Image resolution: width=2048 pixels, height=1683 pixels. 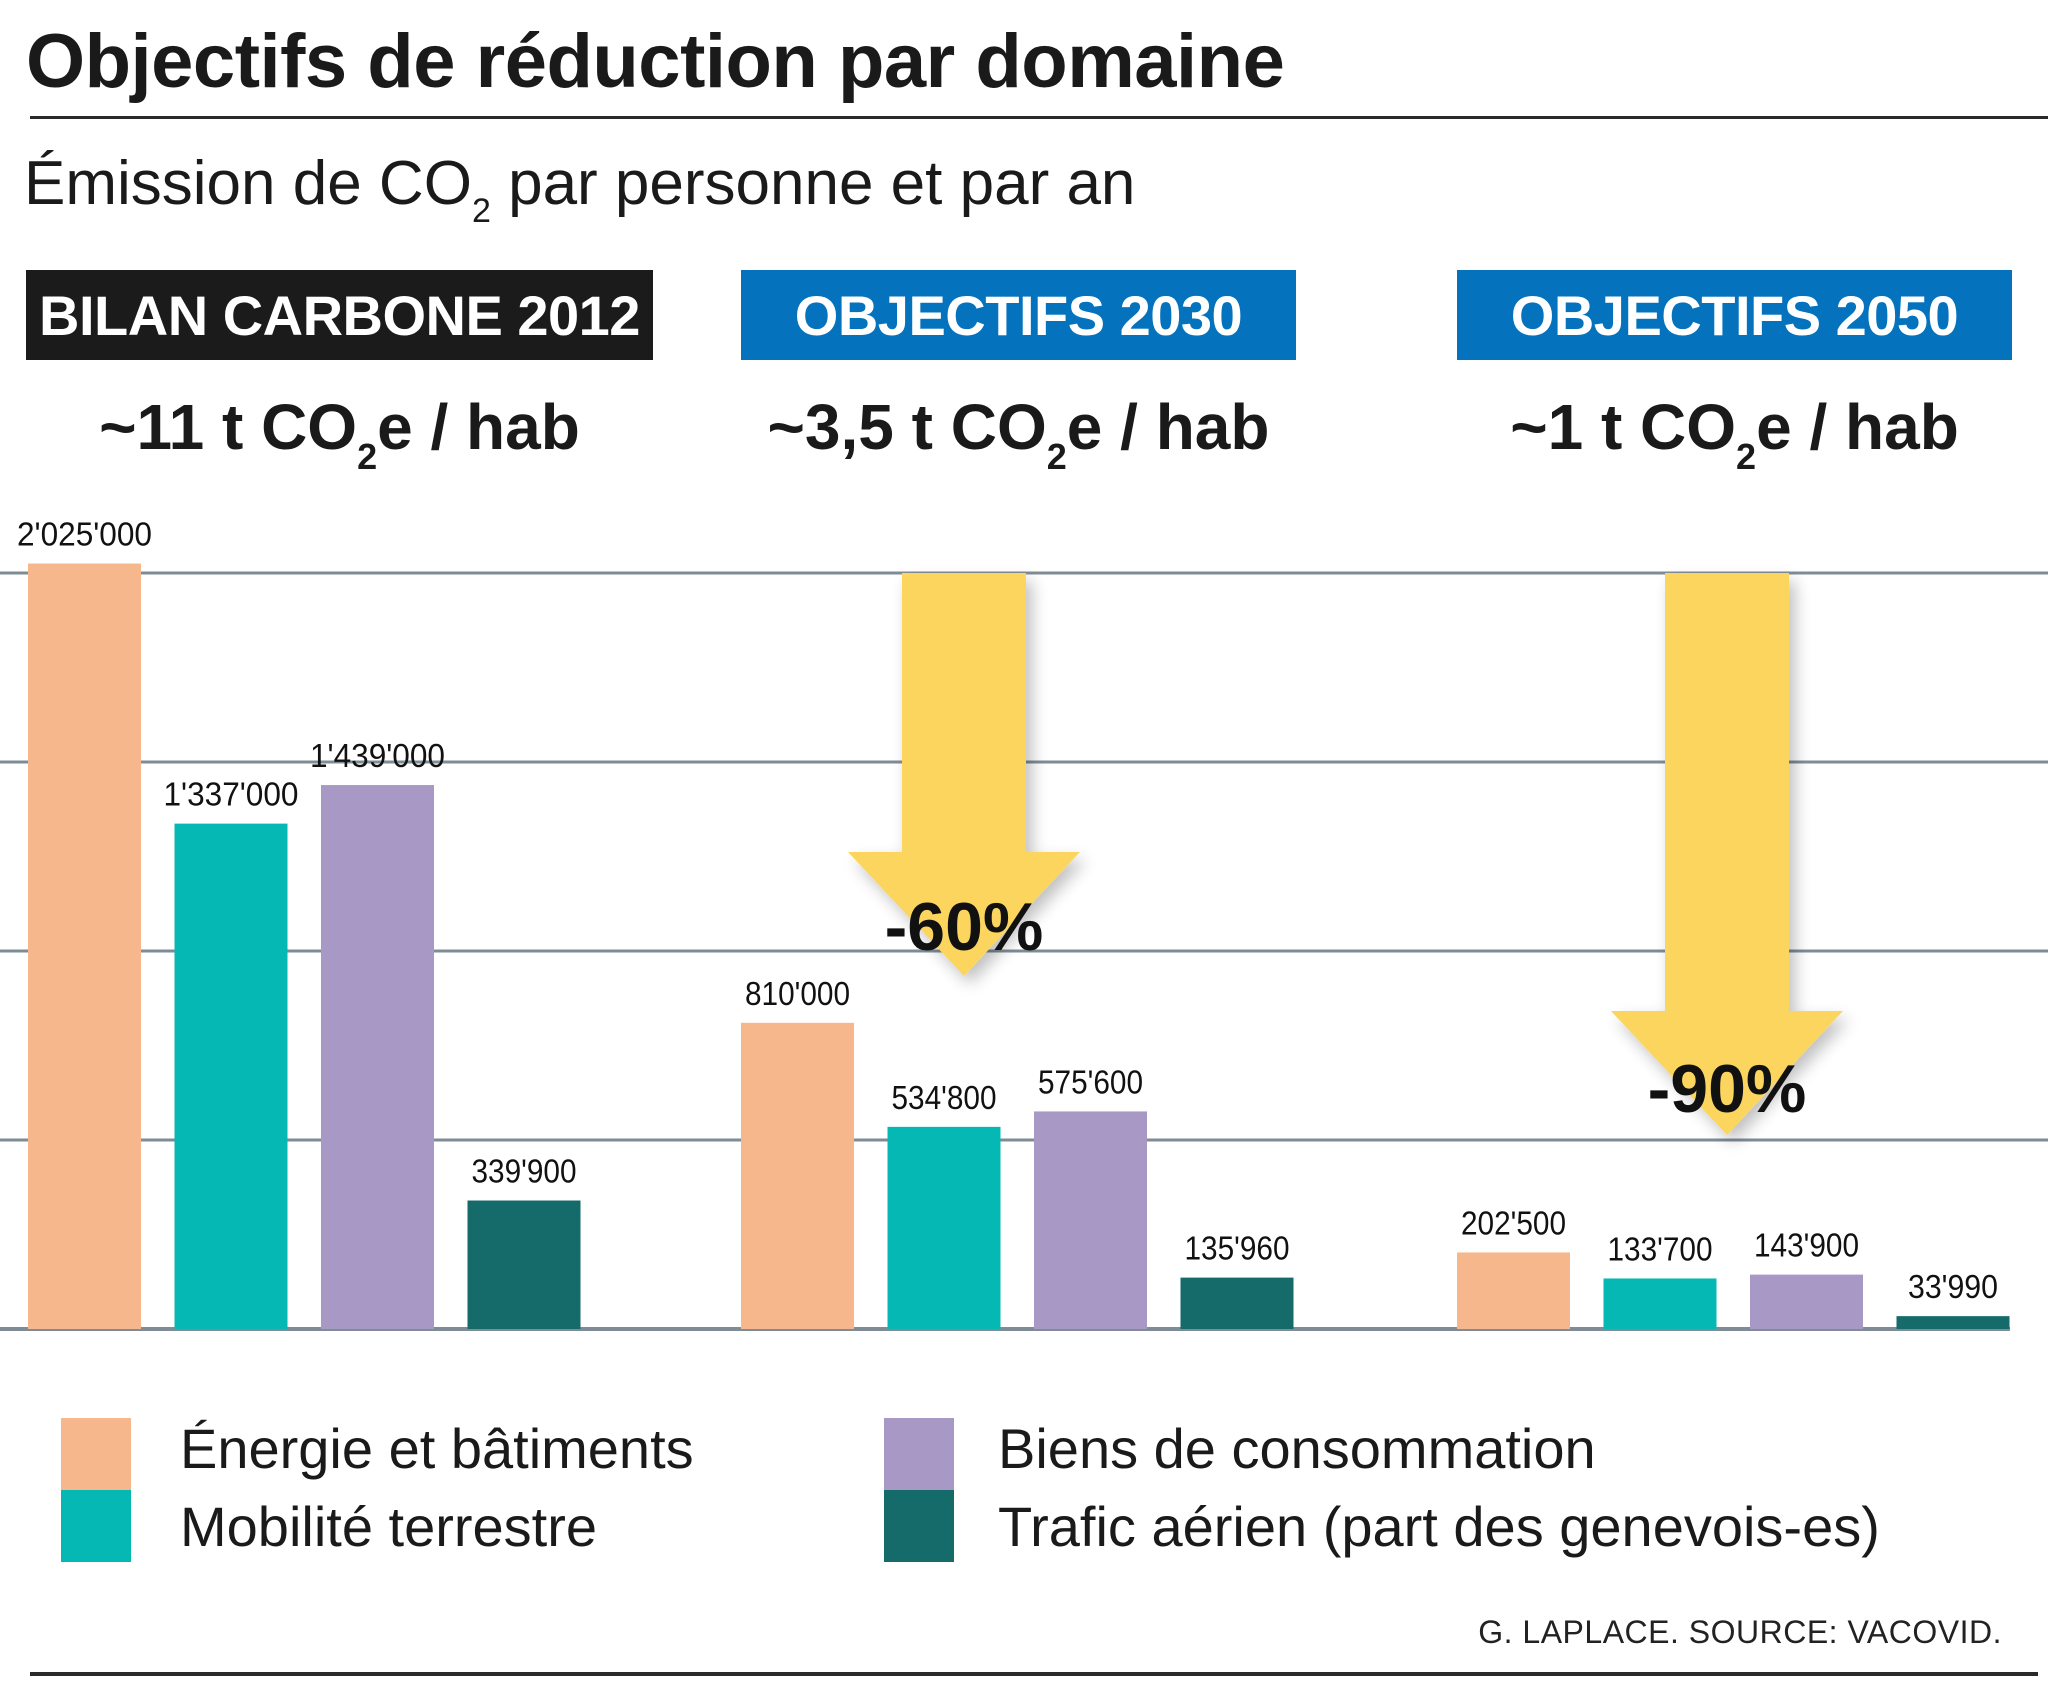 I want to click on source-credit: G. LAPLACE. SOURCE: VACOVID., so click(x=1740, y=1632).